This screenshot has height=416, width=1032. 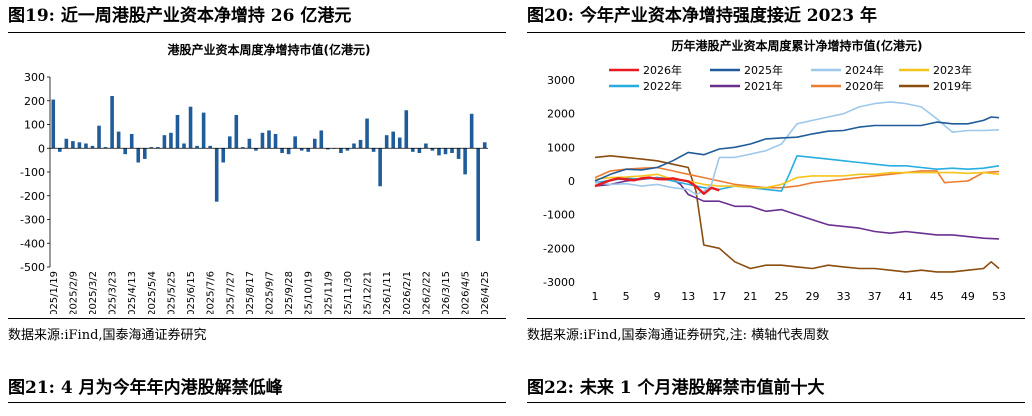 I want to click on x-tick-label: 2026/3/15, so click(x=446, y=292).